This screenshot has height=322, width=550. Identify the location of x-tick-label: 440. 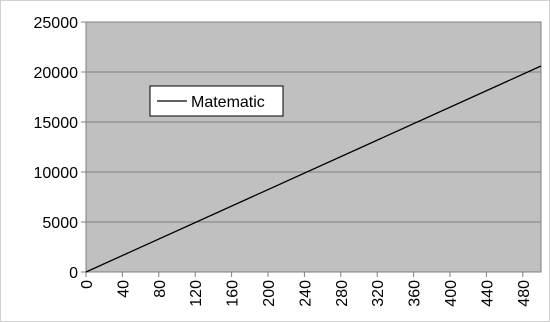
(487, 293).